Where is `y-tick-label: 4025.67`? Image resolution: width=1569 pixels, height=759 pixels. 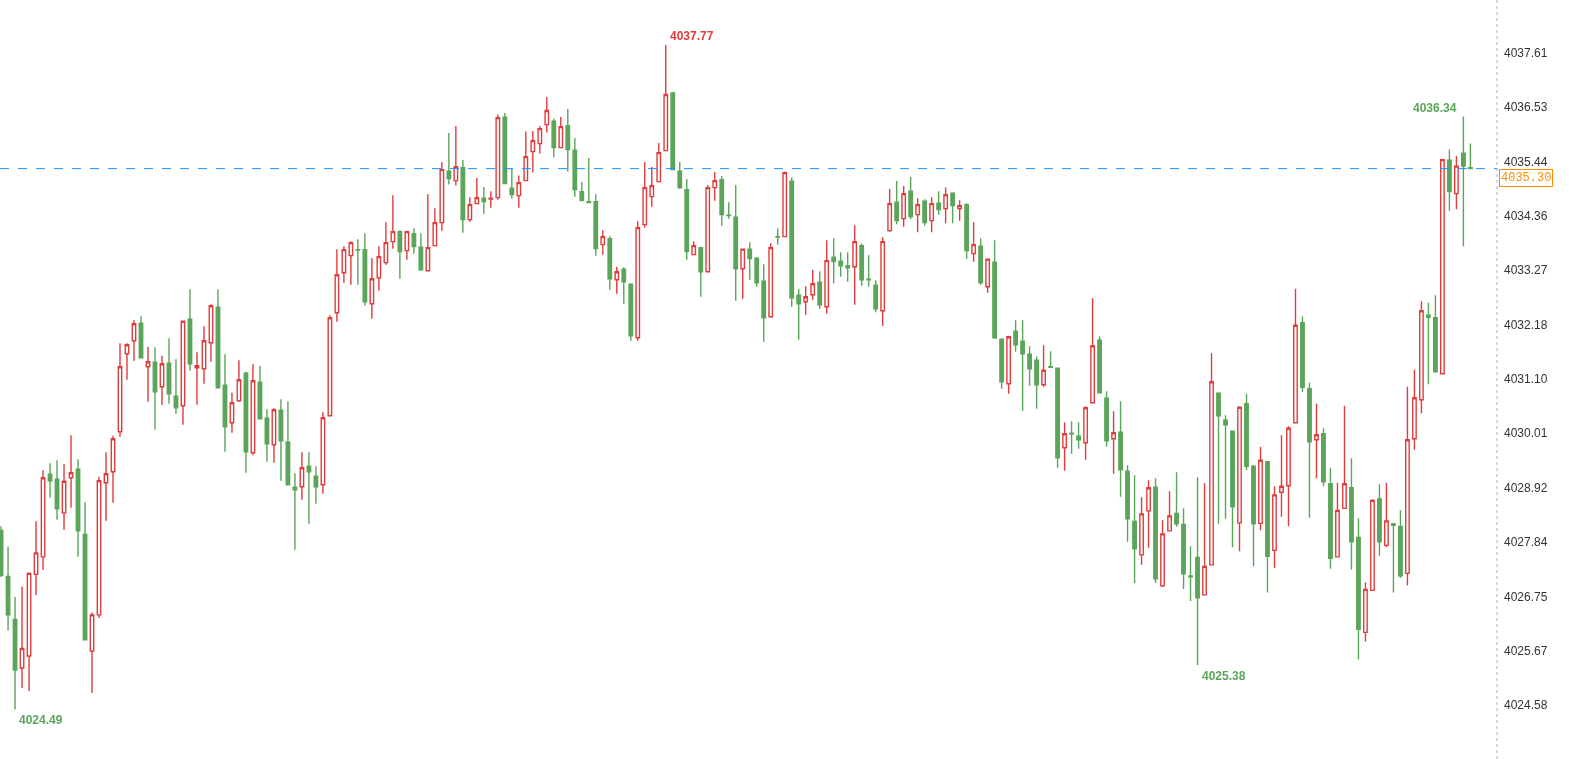 y-tick-label: 4025.67 is located at coordinates (1526, 650).